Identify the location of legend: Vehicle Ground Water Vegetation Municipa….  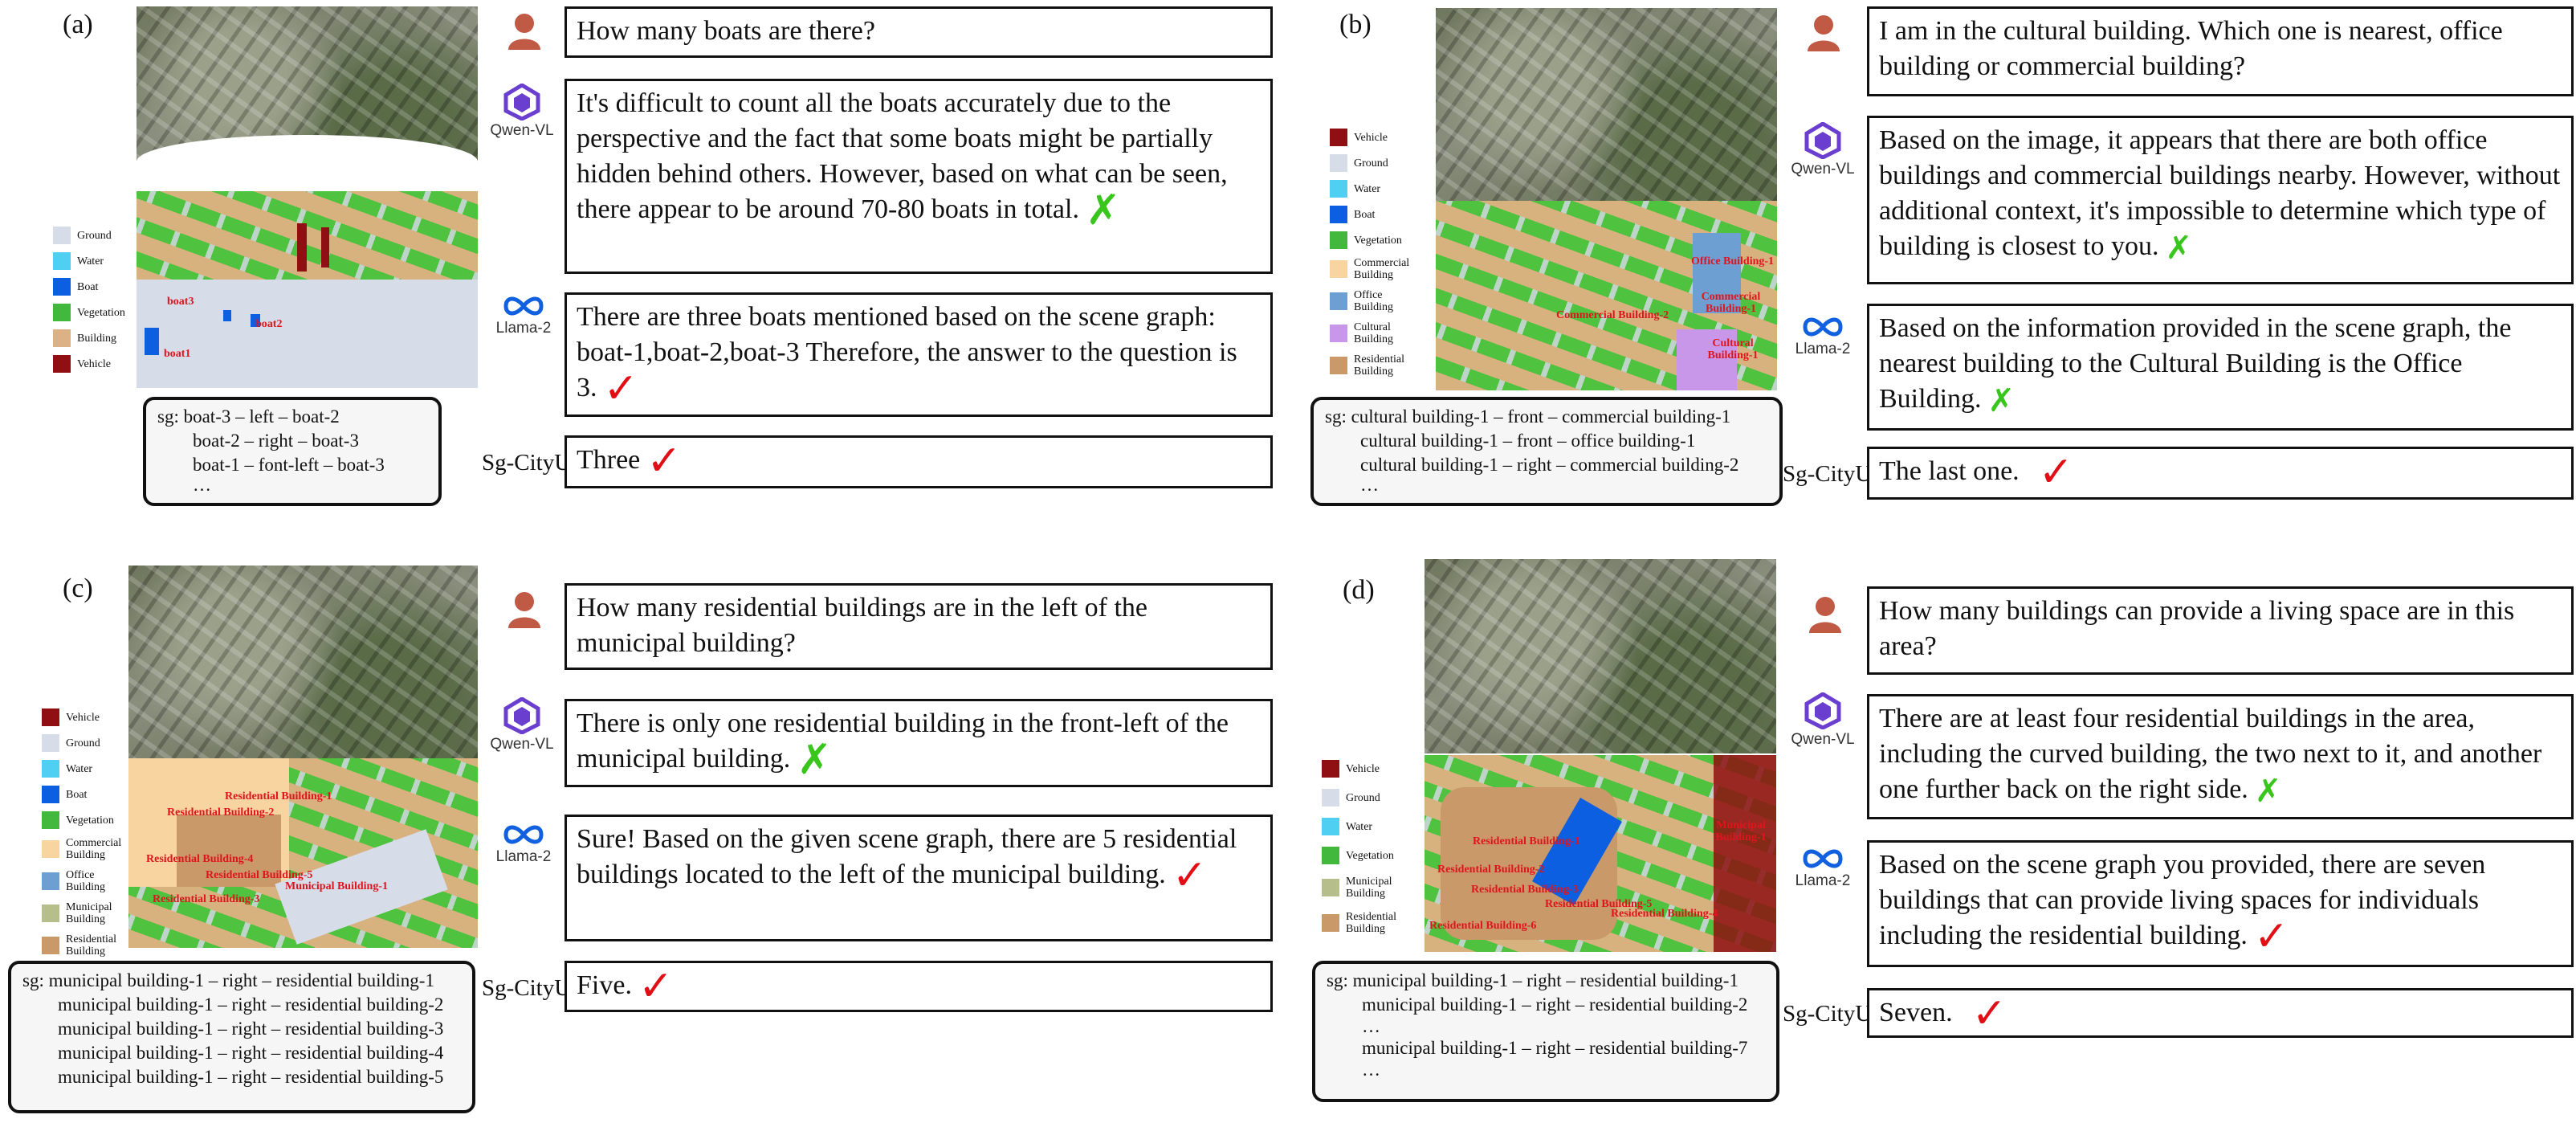
(1362, 852).